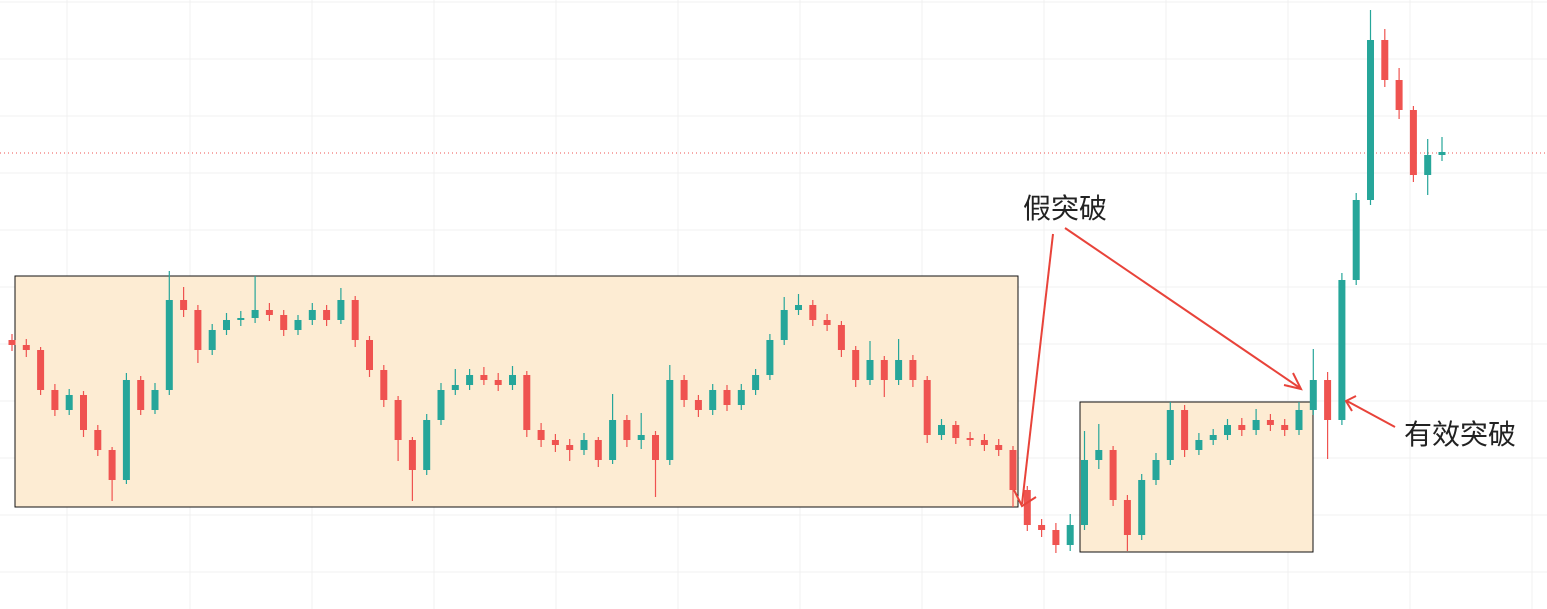 This screenshot has width=1547, height=609. I want to click on annotation: 假突破, so click(1065, 208).